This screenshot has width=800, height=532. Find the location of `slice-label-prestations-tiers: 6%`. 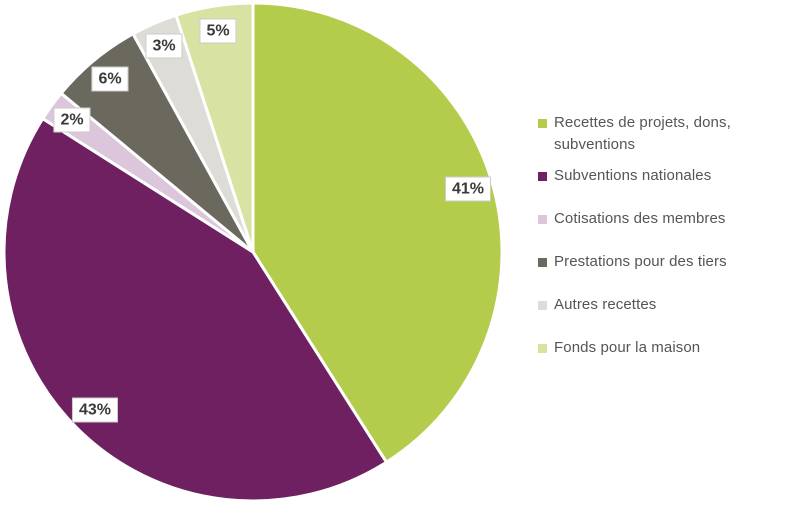

slice-label-prestations-tiers: 6% is located at coordinates (110, 79).